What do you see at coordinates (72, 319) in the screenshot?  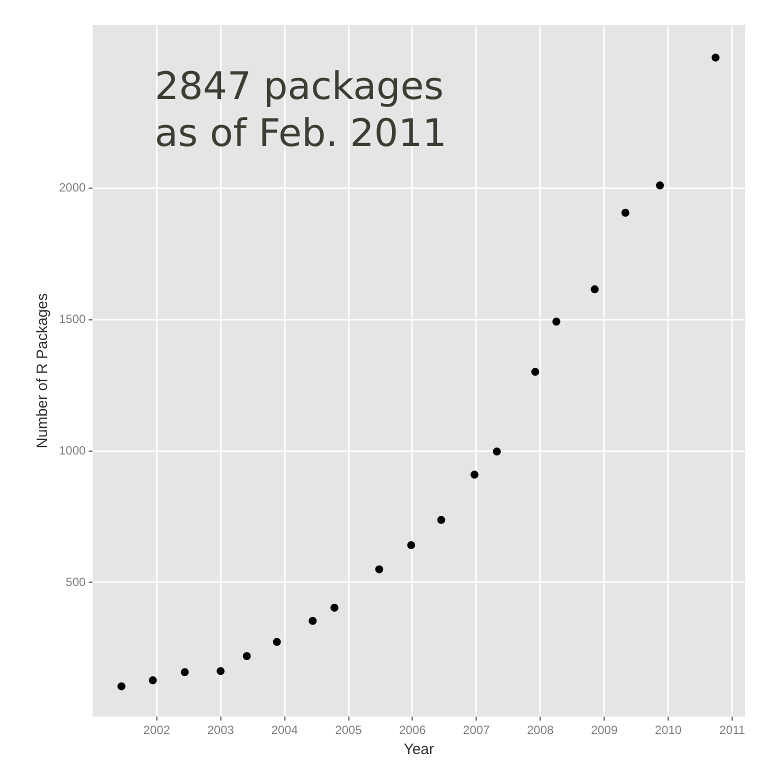 I see `y-tick-label: 1500` at bounding box center [72, 319].